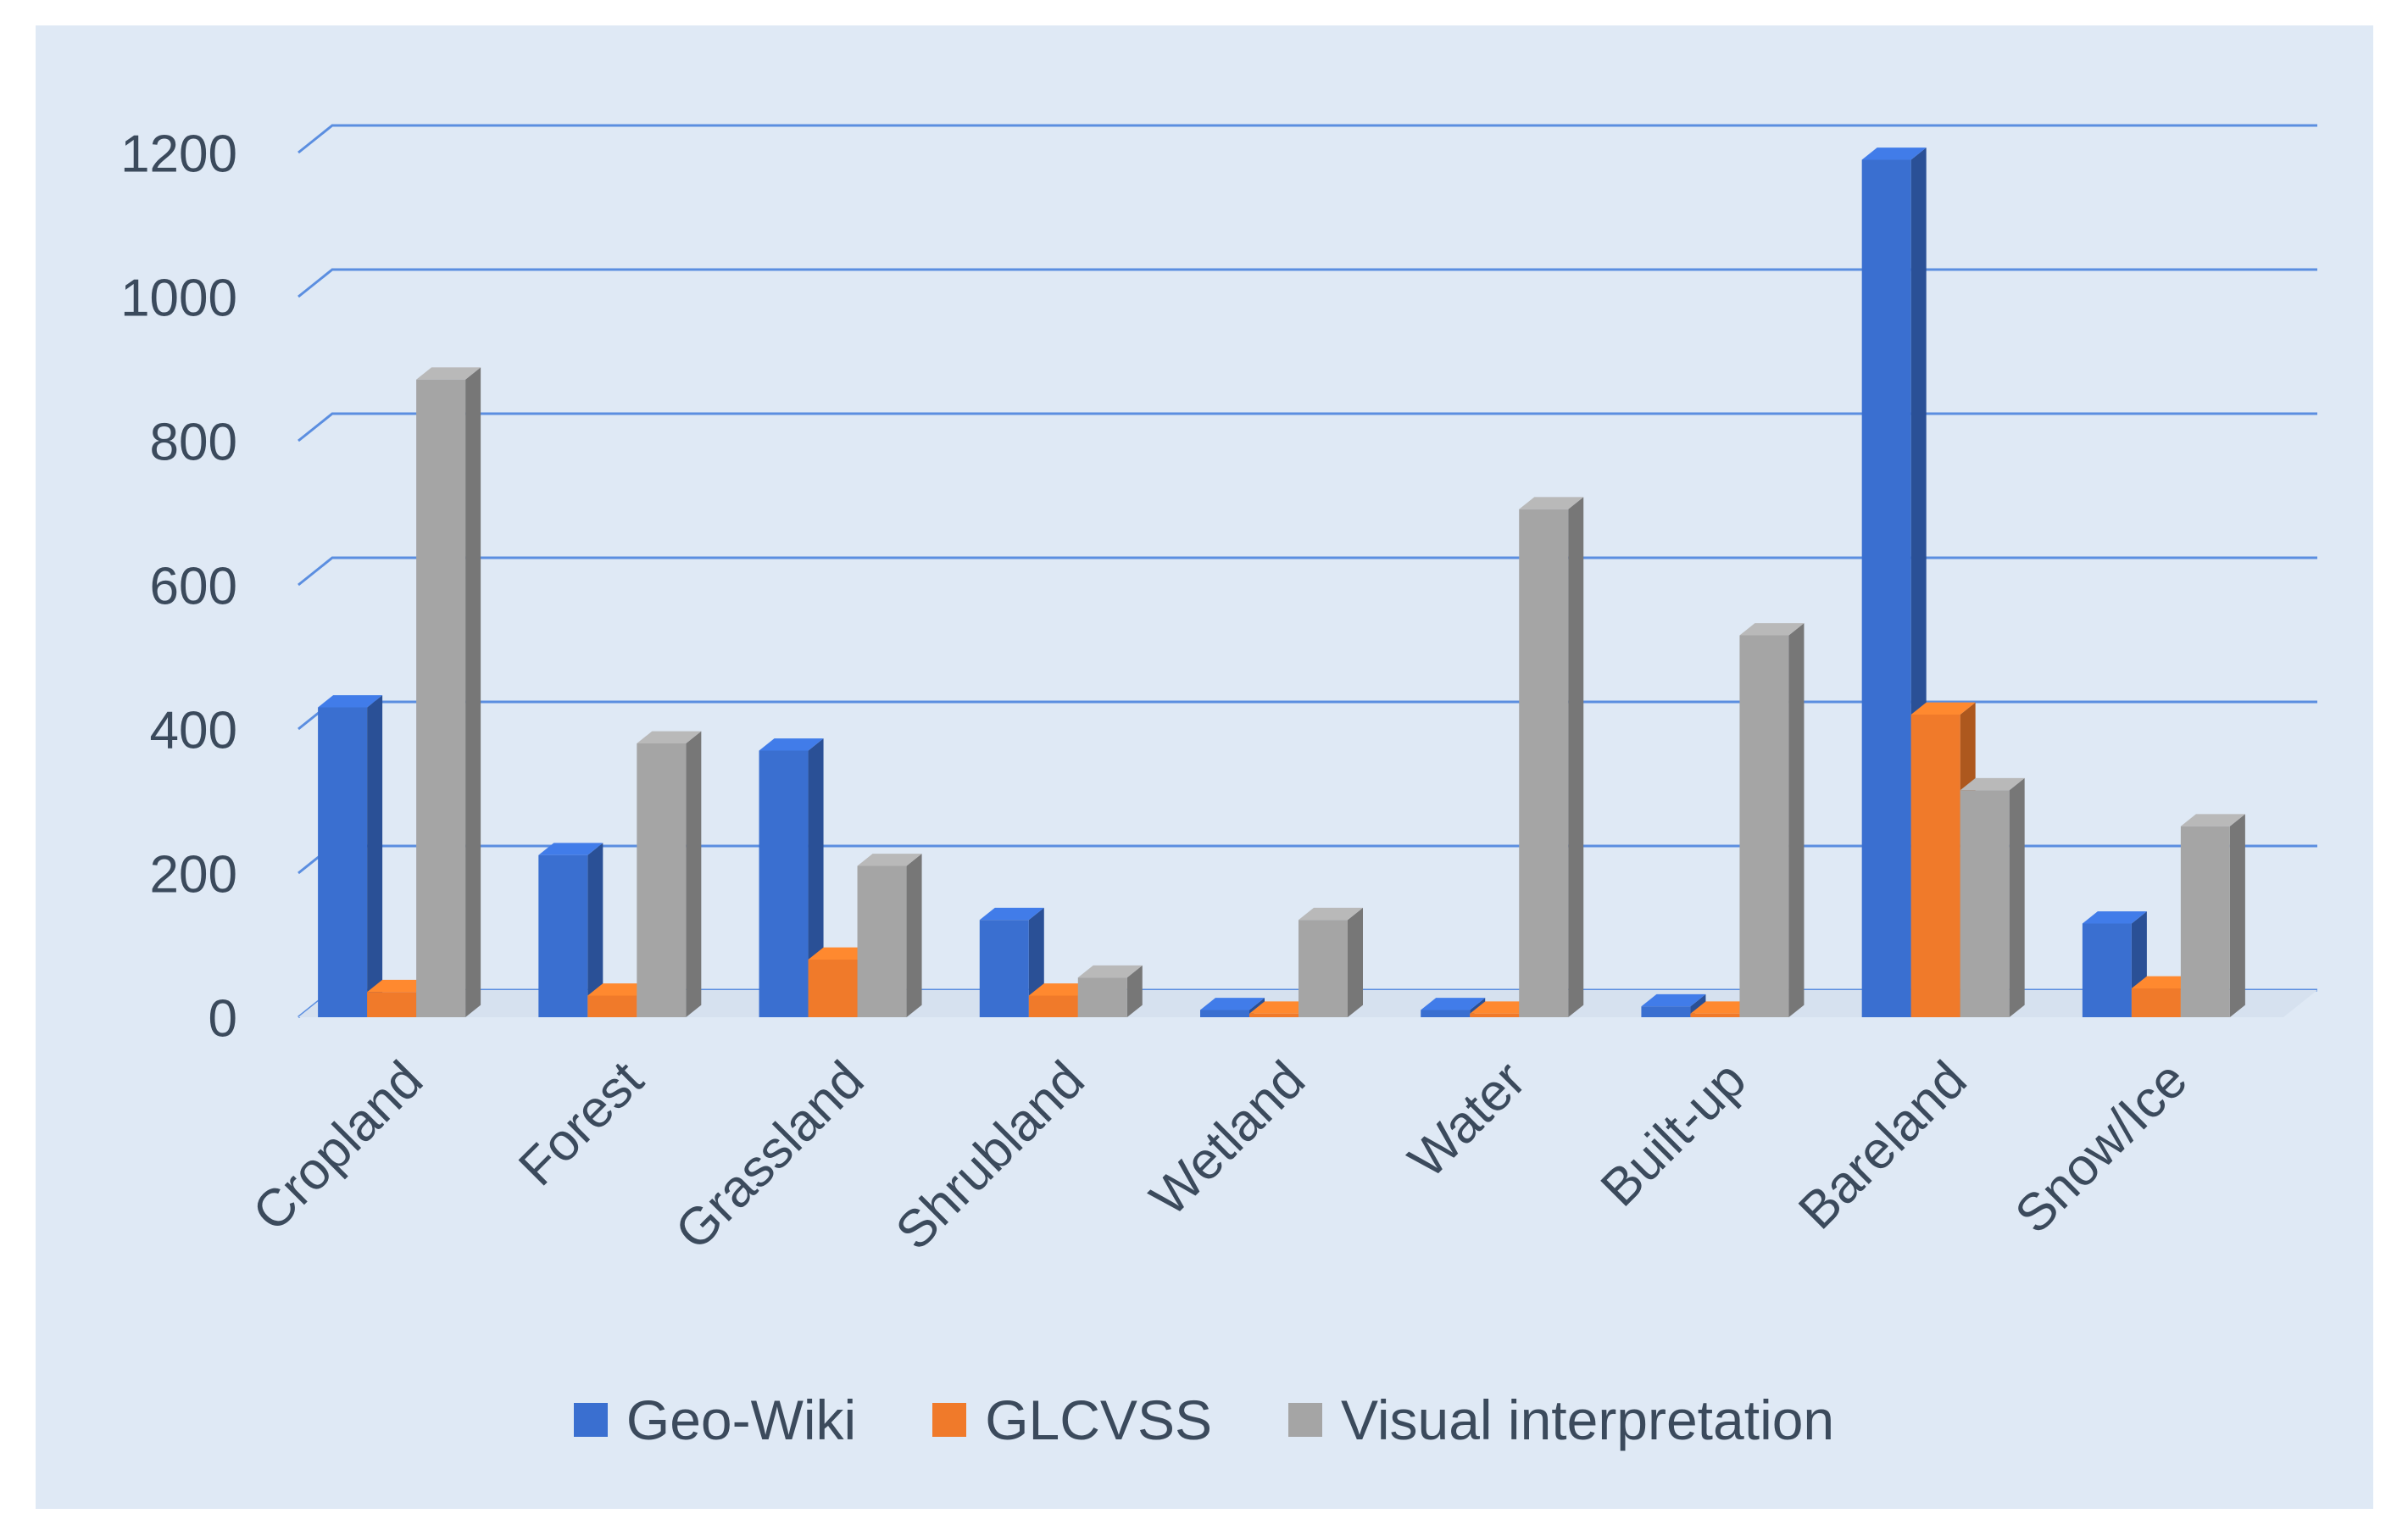  Describe the element at coordinates (223, 1018) in the screenshot. I see `y-tick-label: 0` at that location.